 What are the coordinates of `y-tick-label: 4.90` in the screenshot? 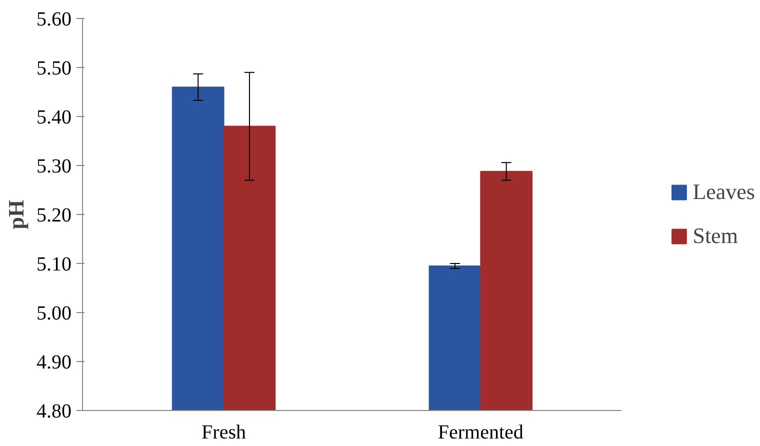 It's located at (54, 363).